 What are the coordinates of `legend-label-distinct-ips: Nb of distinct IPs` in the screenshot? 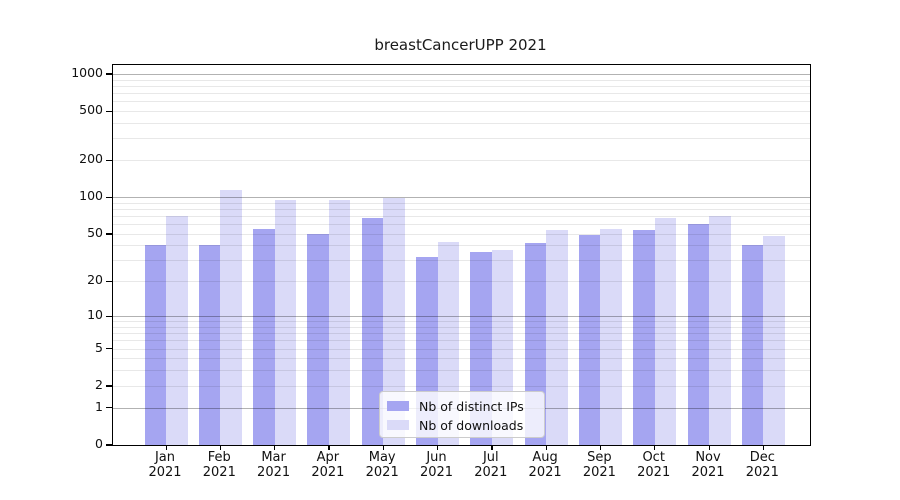 It's located at (471, 406).